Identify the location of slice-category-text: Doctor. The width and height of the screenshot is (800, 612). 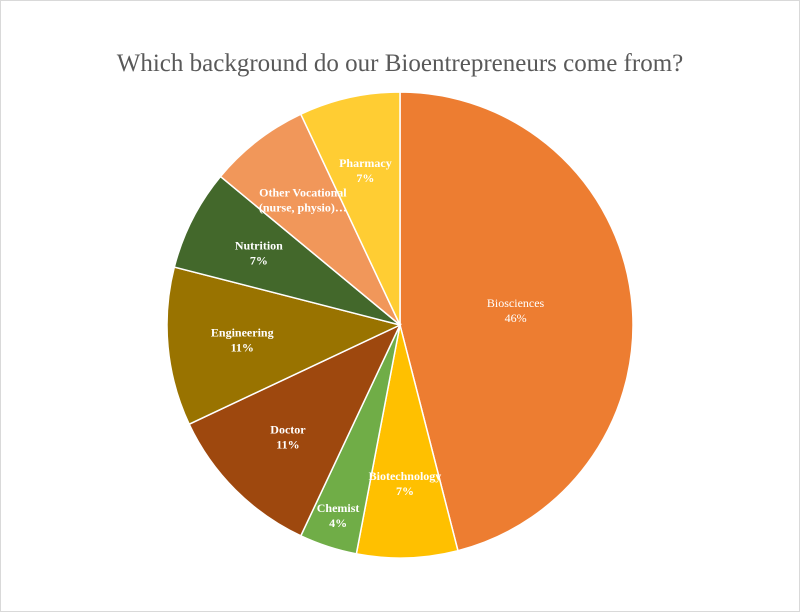
(288, 430).